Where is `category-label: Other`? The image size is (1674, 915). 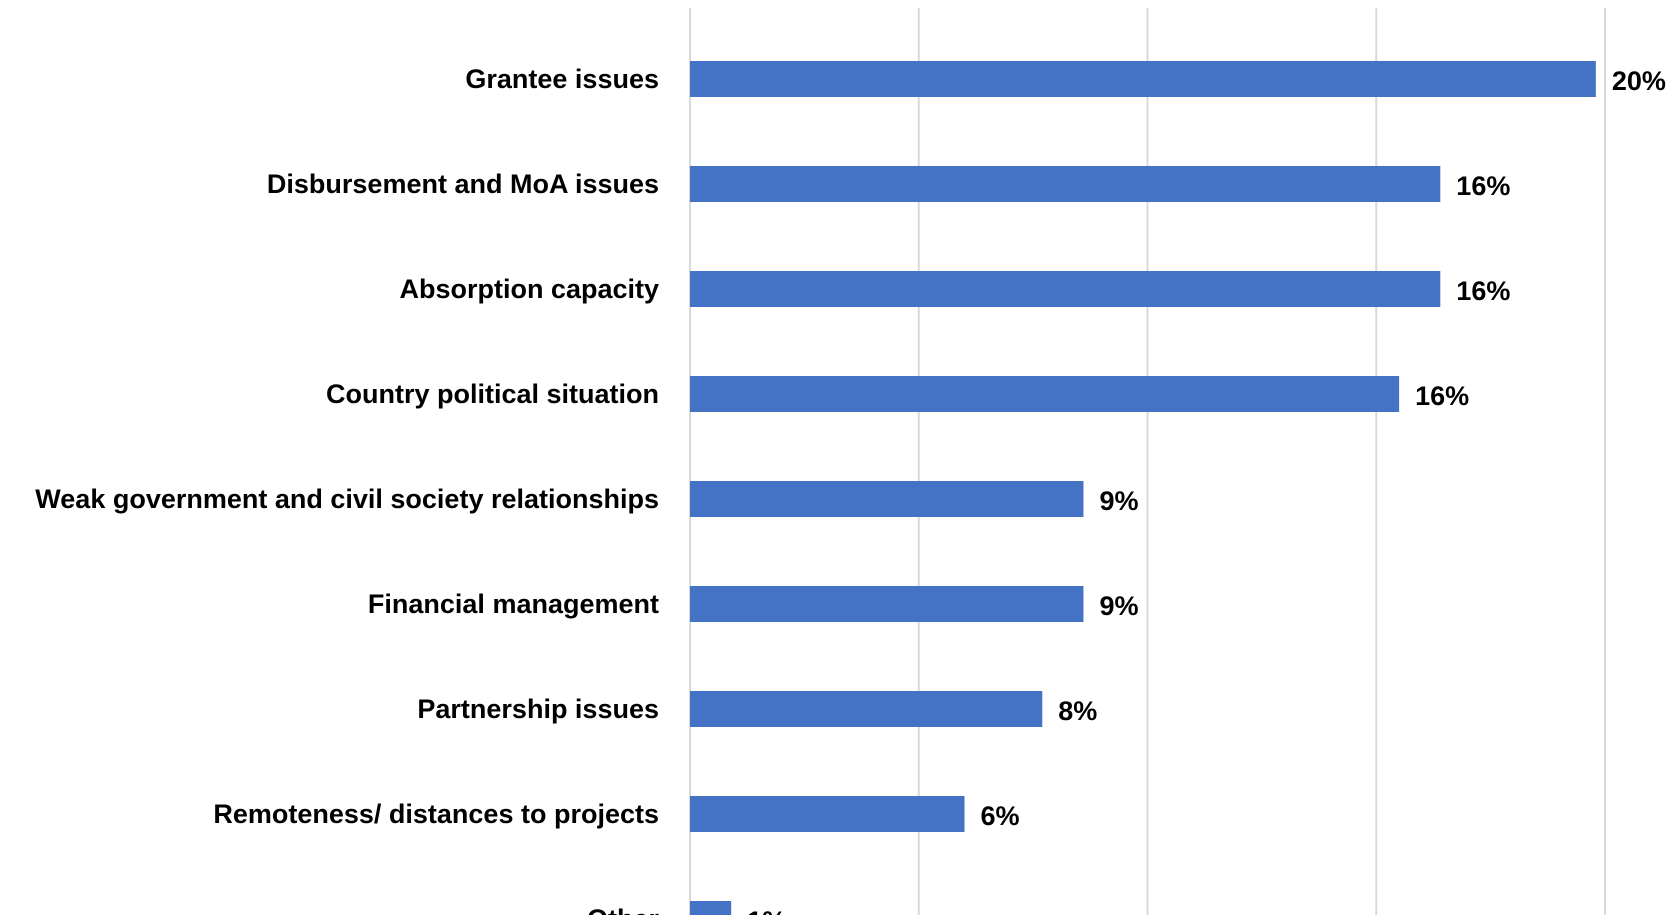 category-label: Other is located at coordinates (623, 909).